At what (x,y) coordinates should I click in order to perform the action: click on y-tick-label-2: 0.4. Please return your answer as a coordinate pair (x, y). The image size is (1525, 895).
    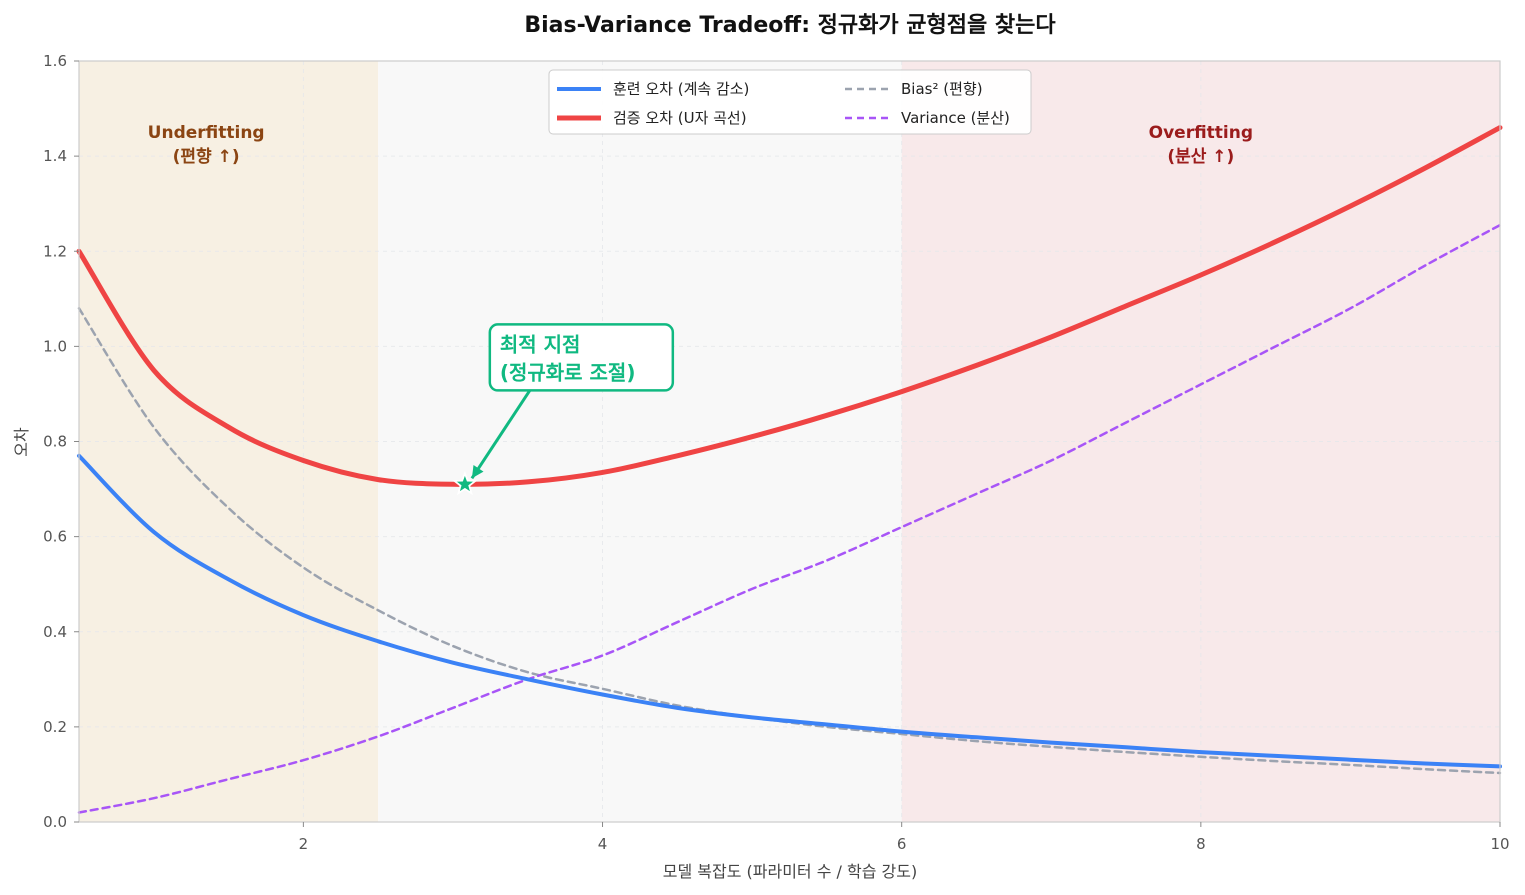
    Looking at the image, I should click on (55, 632).